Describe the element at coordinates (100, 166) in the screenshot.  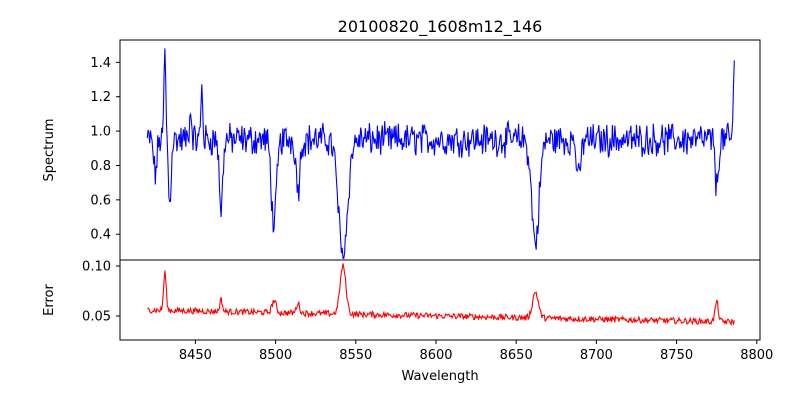
I see `spectrum-y-tick-label: 0.8` at that location.